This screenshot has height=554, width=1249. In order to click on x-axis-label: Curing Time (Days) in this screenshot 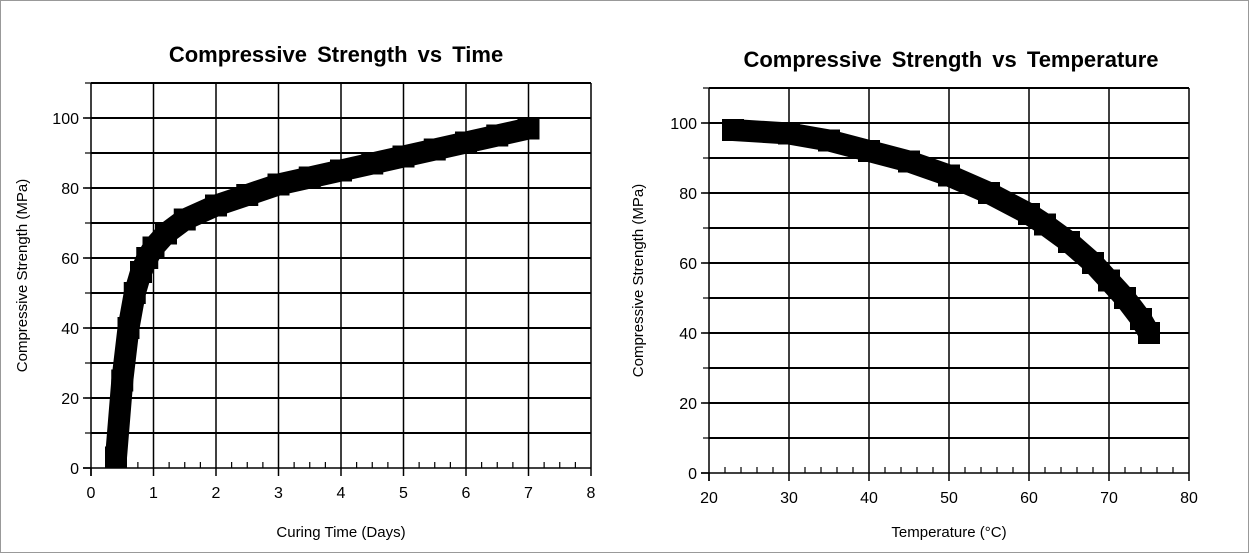, I will do `click(340, 532)`.